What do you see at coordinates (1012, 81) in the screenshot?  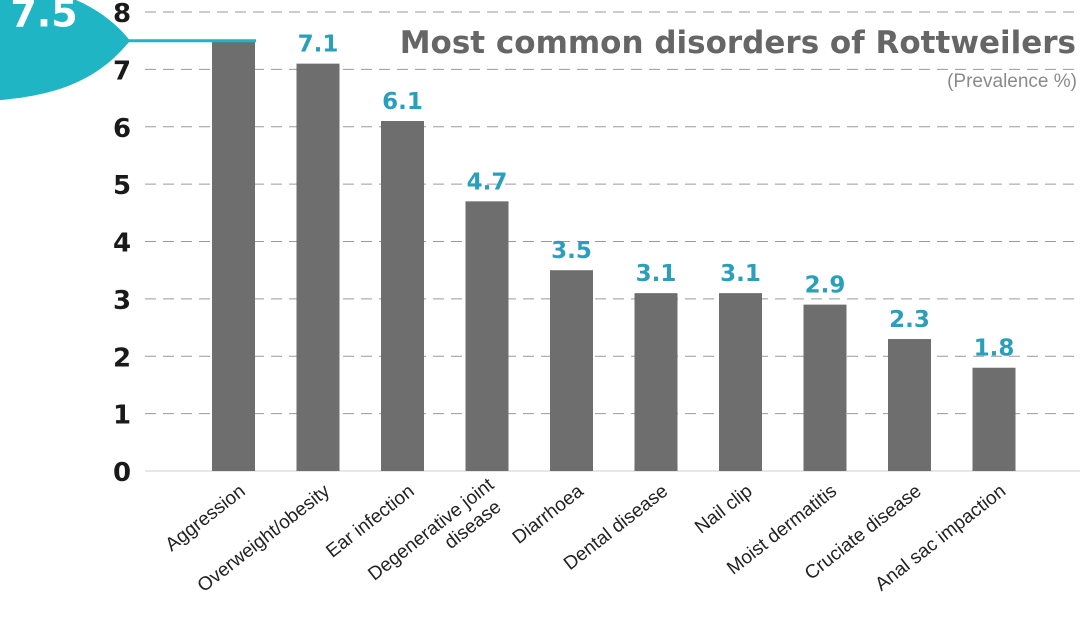 I see `chart-subtitle: (Prevalence %)` at bounding box center [1012, 81].